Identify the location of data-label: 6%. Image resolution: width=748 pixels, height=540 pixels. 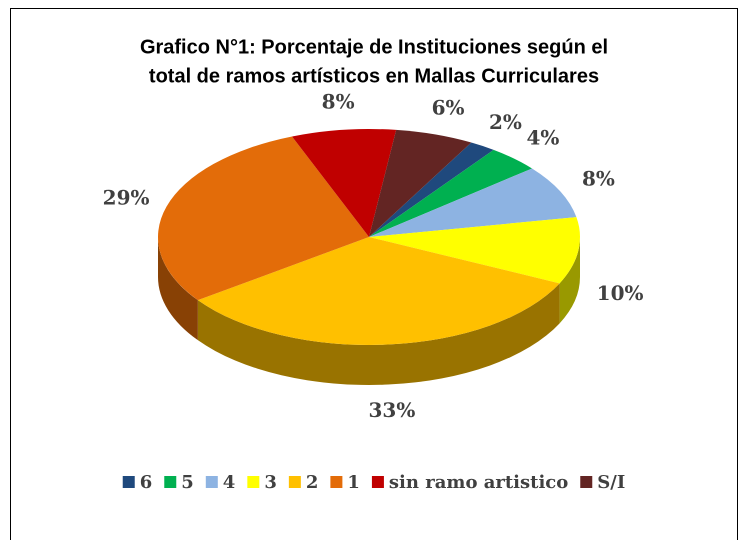
(448, 107).